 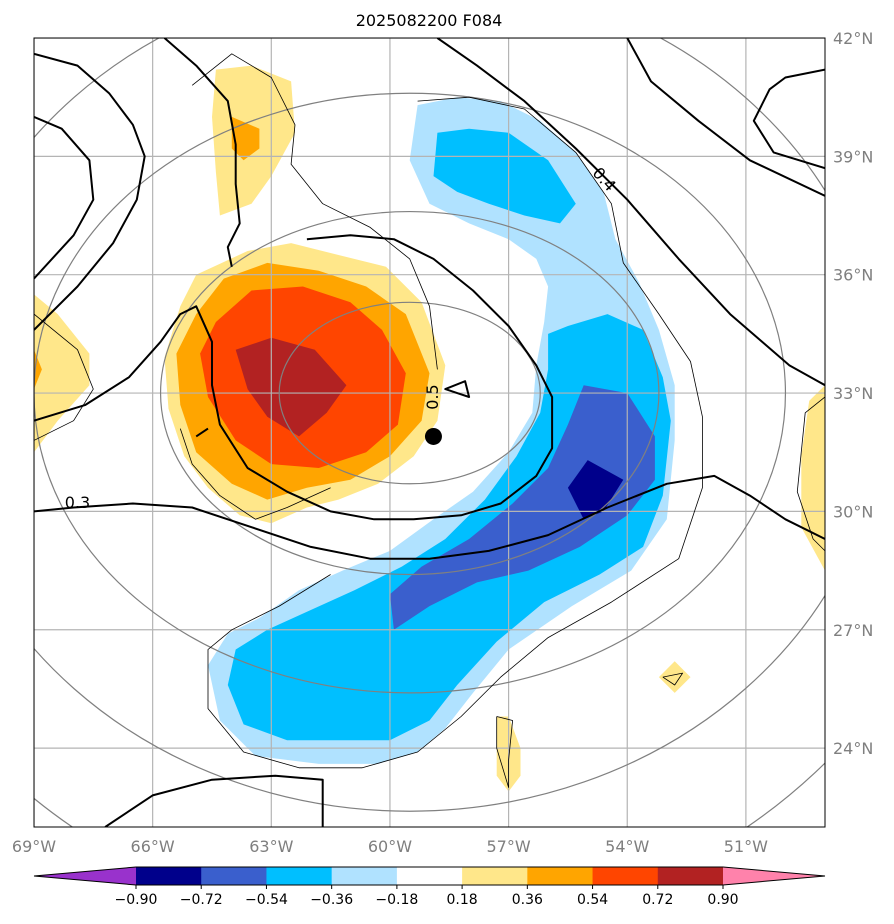 I want to click on contour-label: 0.3, so click(x=77, y=502).